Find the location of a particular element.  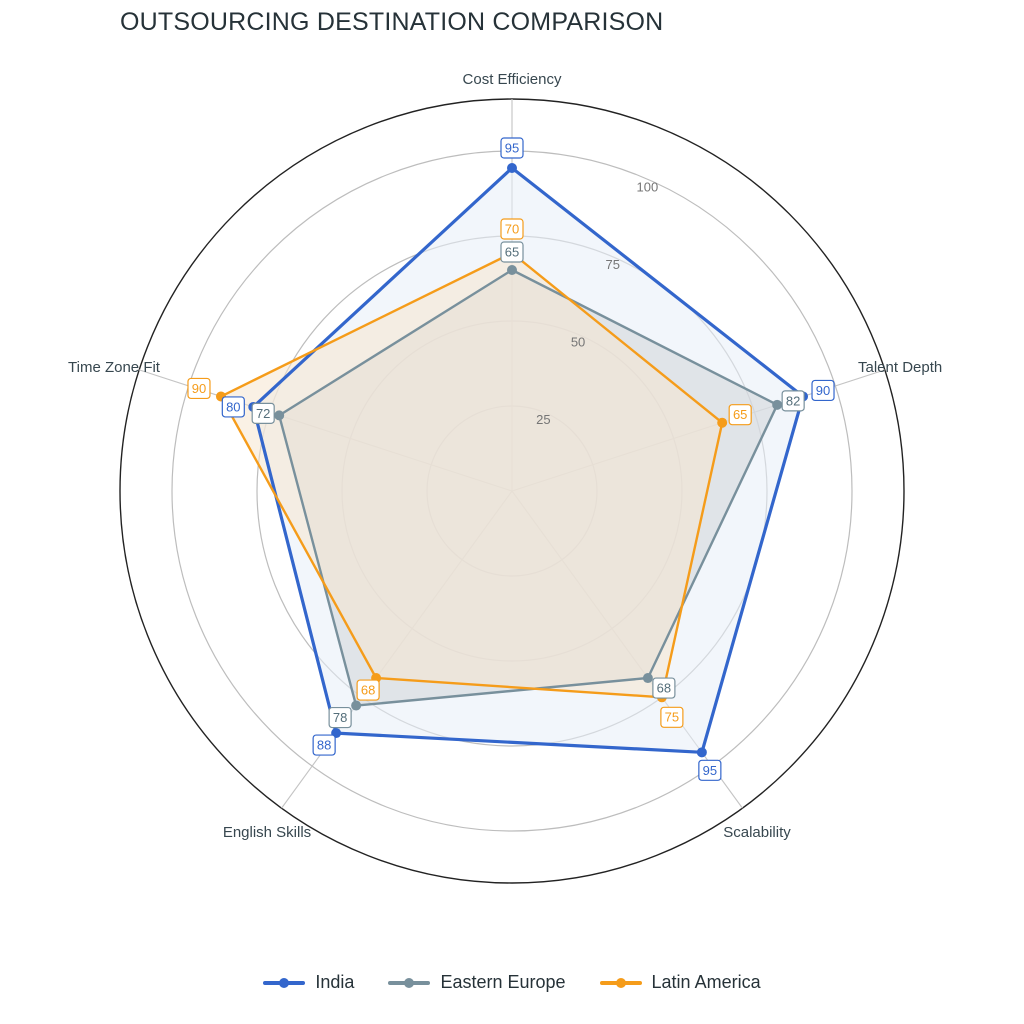

radial-tick-labels: 25 50 75 100 is located at coordinates (597, 303).